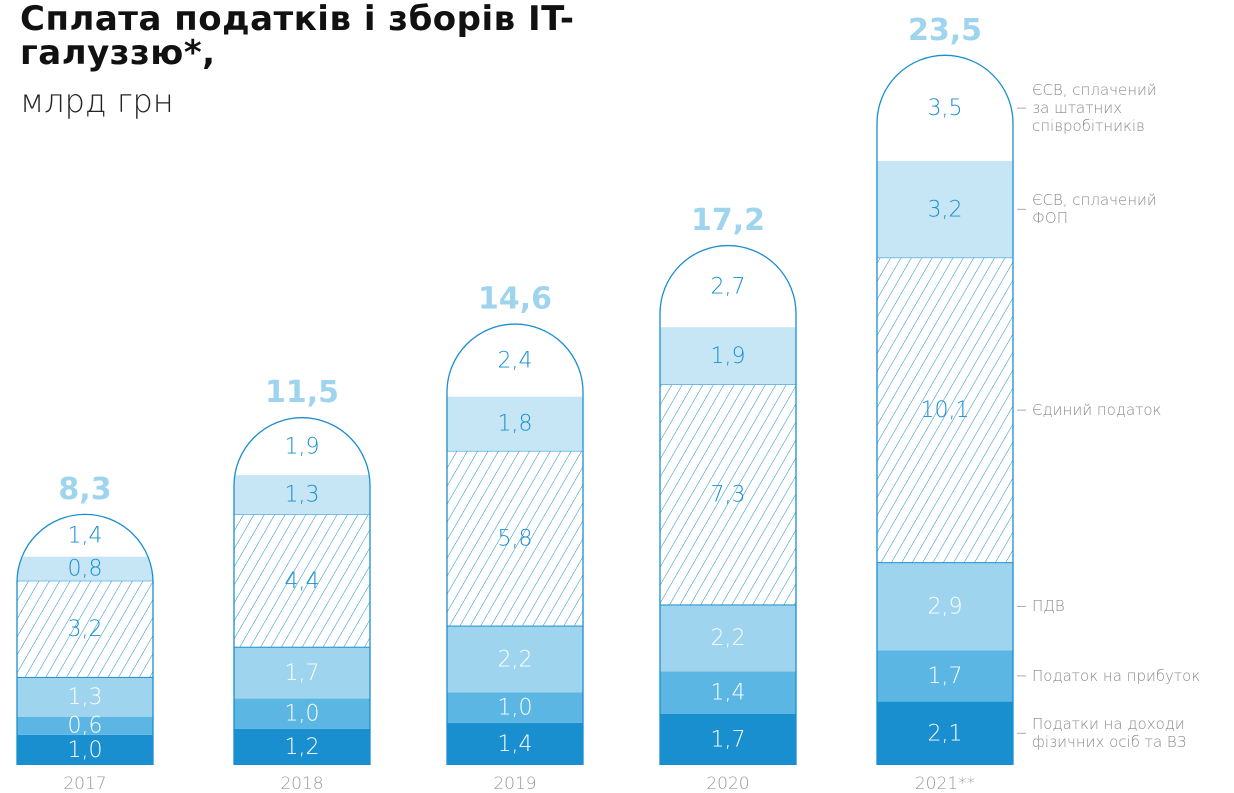 Image resolution: width=1234 pixels, height=793 pixels. What do you see at coordinates (514, 783) in the screenshot?
I see `x-tick-label: 2019` at bounding box center [514, 783].